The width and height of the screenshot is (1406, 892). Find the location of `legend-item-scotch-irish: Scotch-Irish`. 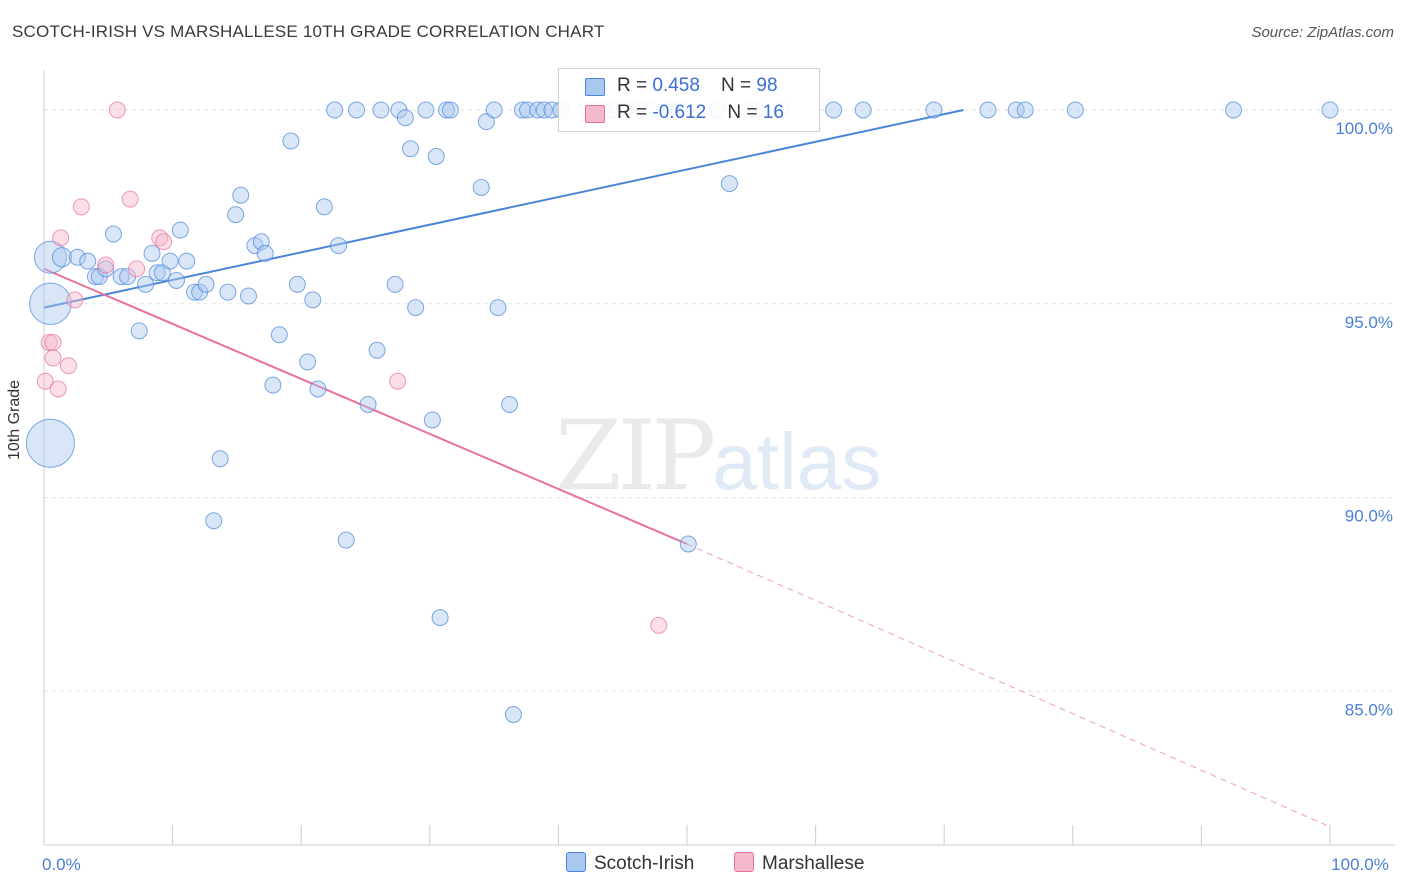

legend-item-scotch-irish: Scotch-Irish is located at coordinates (630, 863).